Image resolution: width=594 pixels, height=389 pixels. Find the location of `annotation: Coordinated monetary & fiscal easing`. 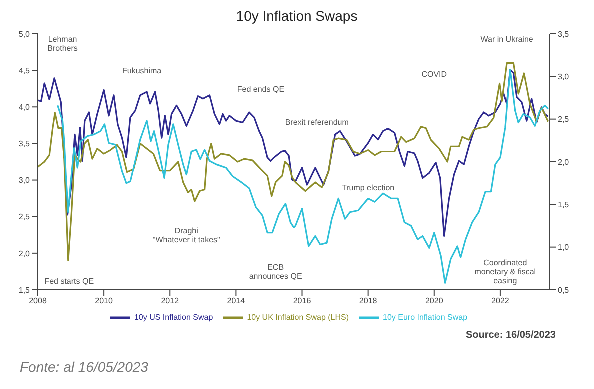

annotation: Coordinated monetary & fiscal easing is located at coordinates (505, 272).